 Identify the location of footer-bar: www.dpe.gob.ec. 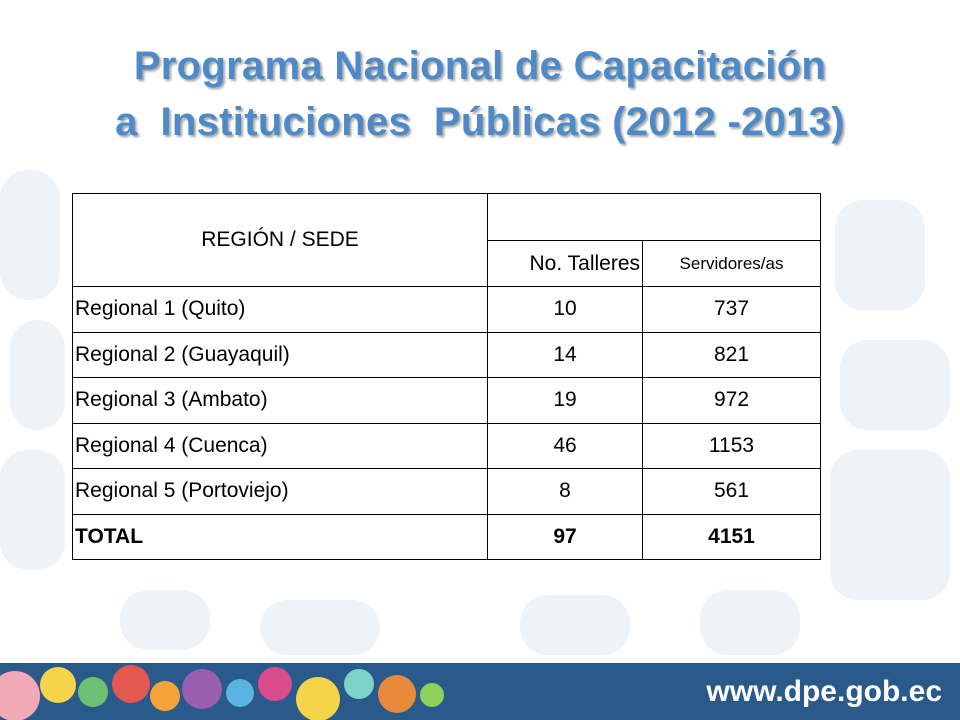
(480, 691).